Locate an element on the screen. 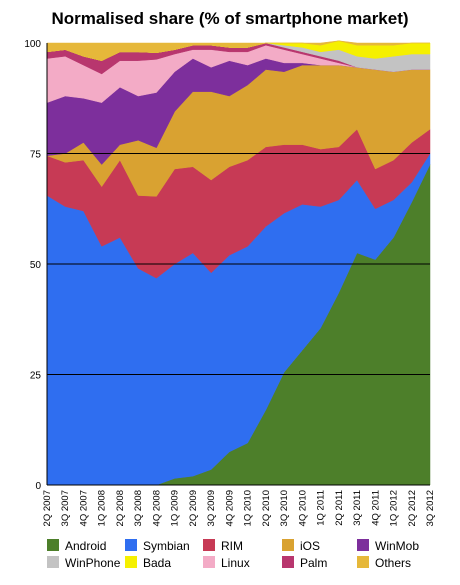  legend-label: Linux is located at coordinates (235, 563).